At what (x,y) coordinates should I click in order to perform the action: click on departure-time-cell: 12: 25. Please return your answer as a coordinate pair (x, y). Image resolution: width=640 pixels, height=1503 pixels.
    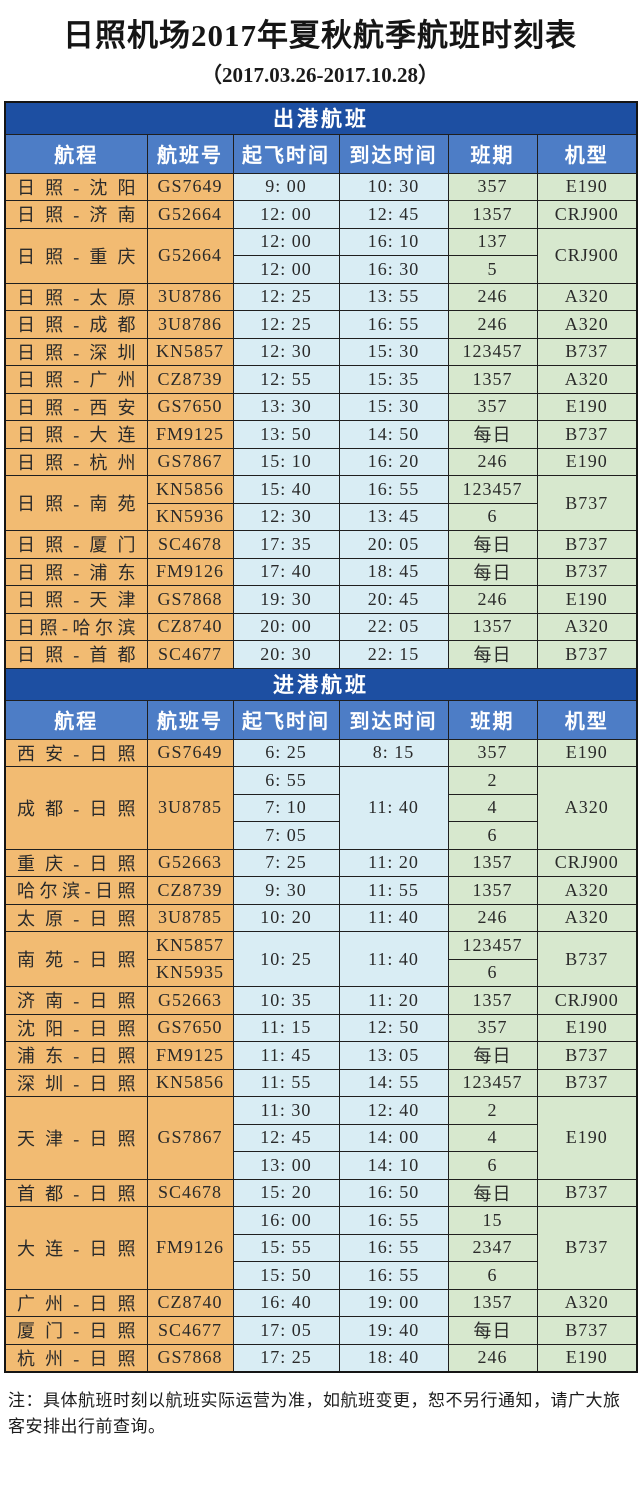
    Looking at the image, I should click on (286, 324).